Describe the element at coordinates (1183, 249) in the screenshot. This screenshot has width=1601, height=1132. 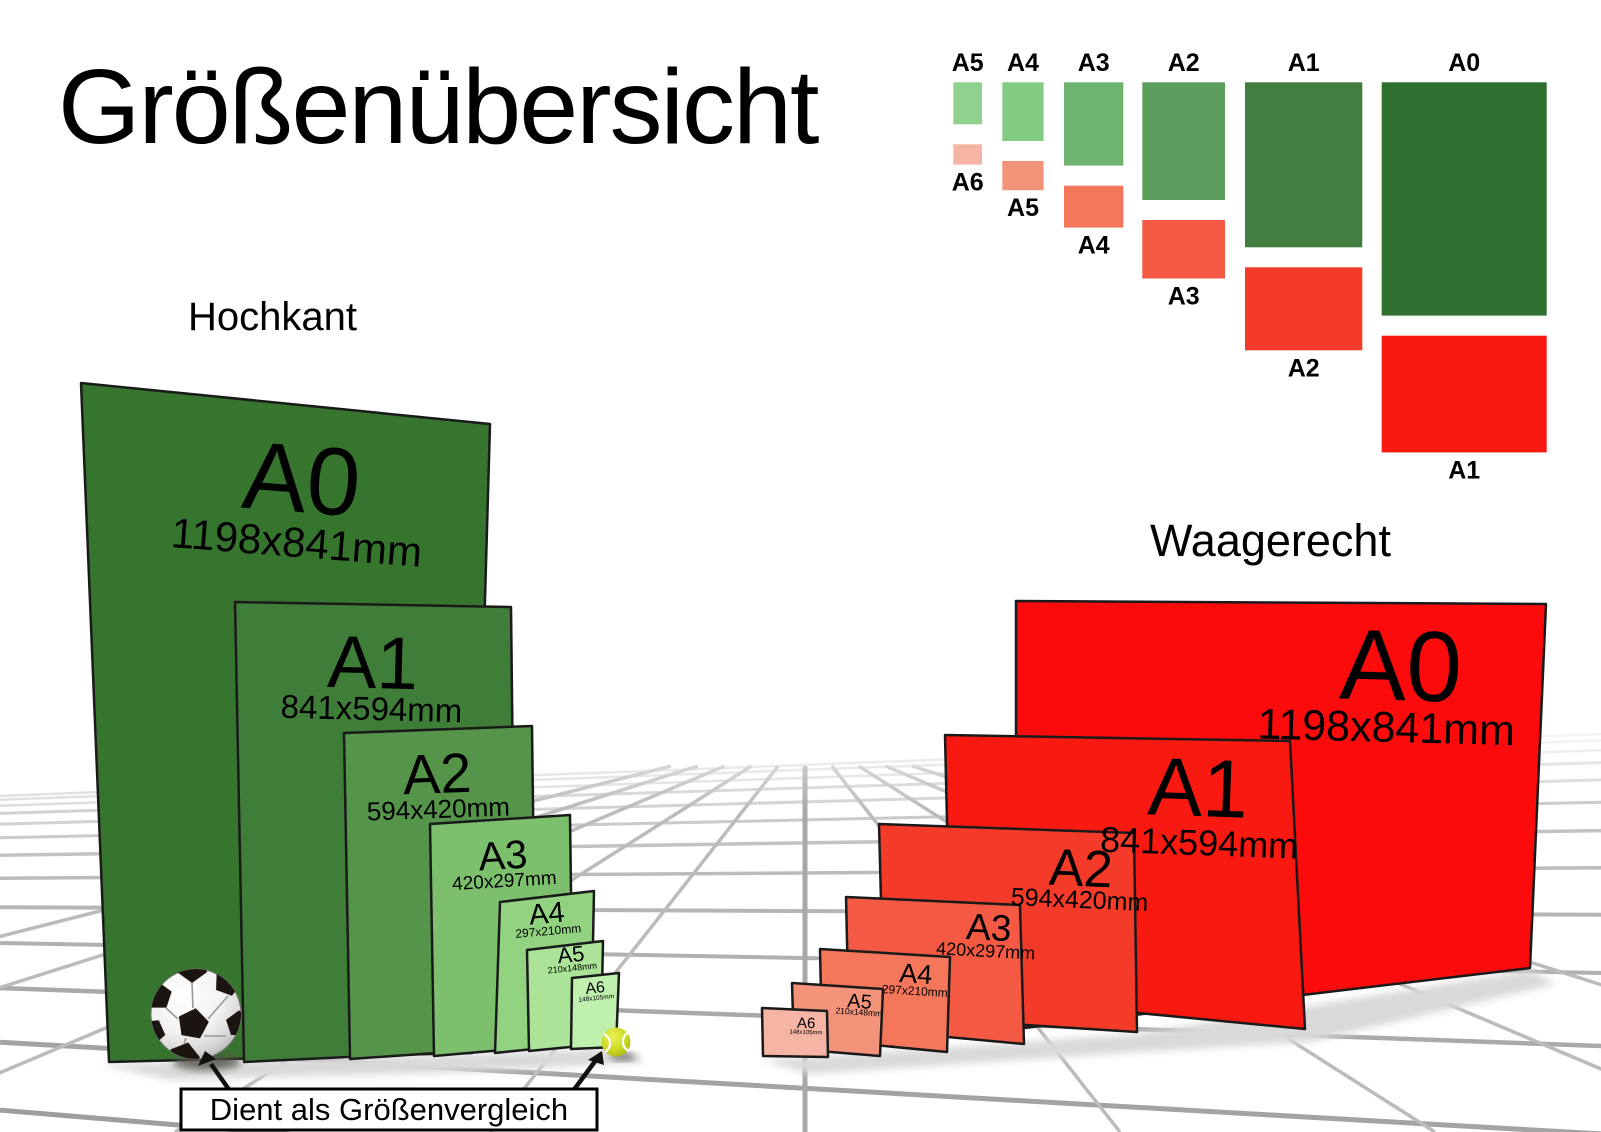
I see `mini-red-a3` at that location.